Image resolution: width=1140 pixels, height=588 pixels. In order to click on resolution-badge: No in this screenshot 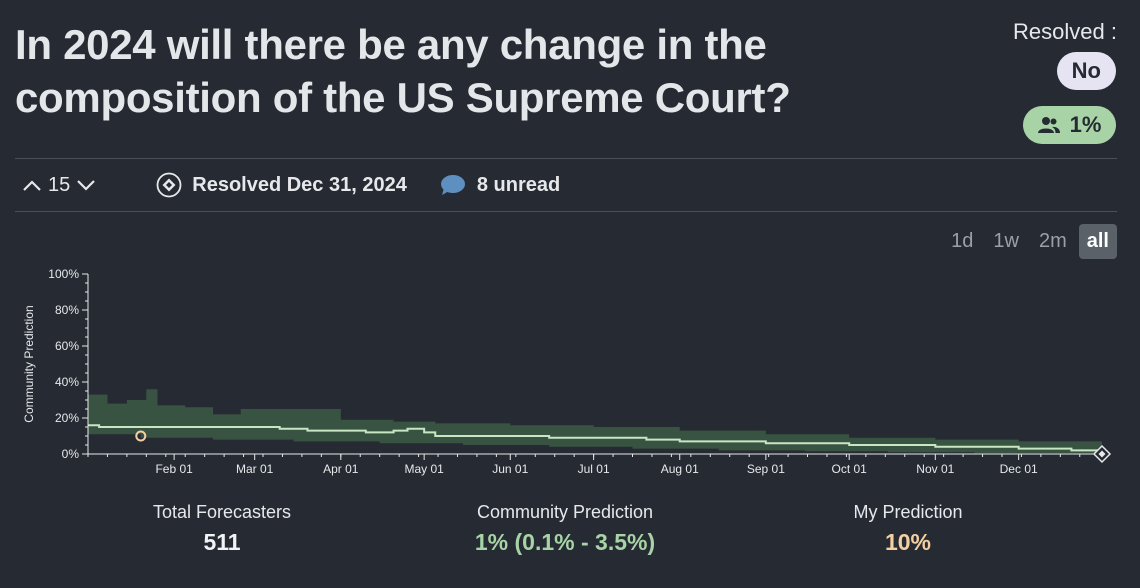, I will do `click(1086, 71)`.